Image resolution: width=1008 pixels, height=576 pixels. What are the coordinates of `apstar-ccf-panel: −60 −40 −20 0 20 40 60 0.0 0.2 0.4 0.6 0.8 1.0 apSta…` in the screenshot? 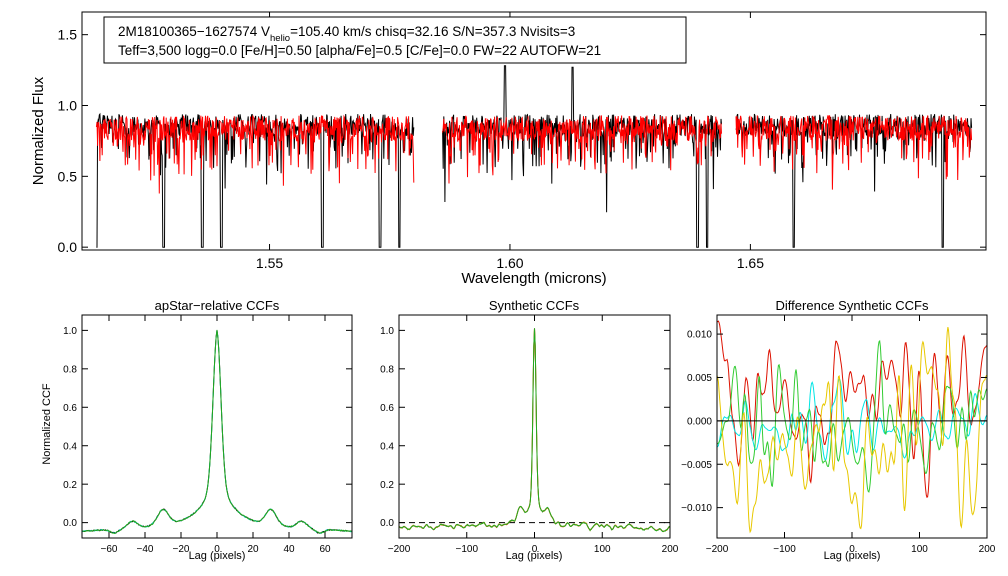 It's located at (197, 430).